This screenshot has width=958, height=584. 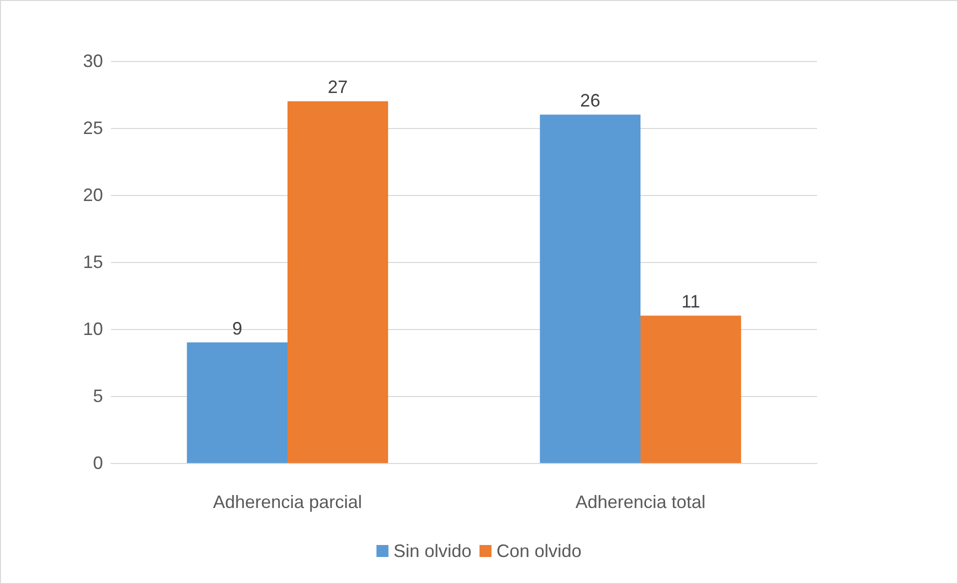 I want to click on x-tick-label: Adherencia total, so click(x=640, y=502).